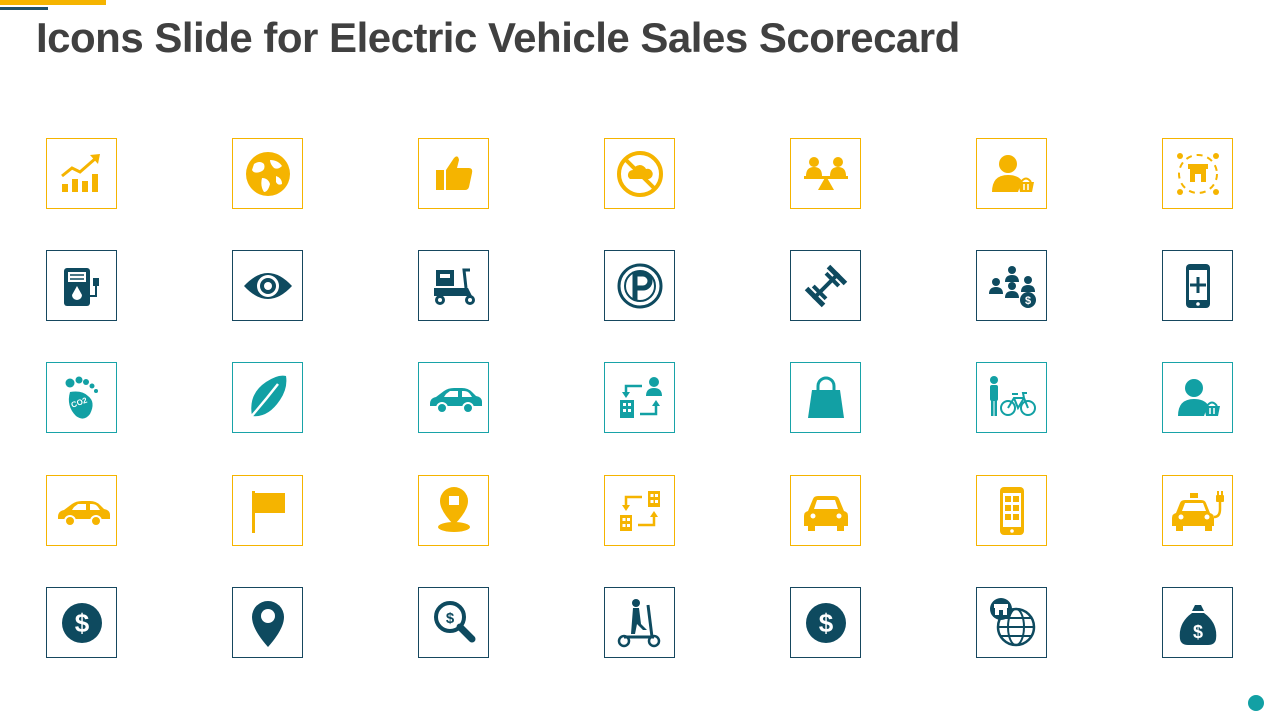 The height and width of the screenshot is (720, 1280). I want to click on no-co2-icon, so click(640, 174).